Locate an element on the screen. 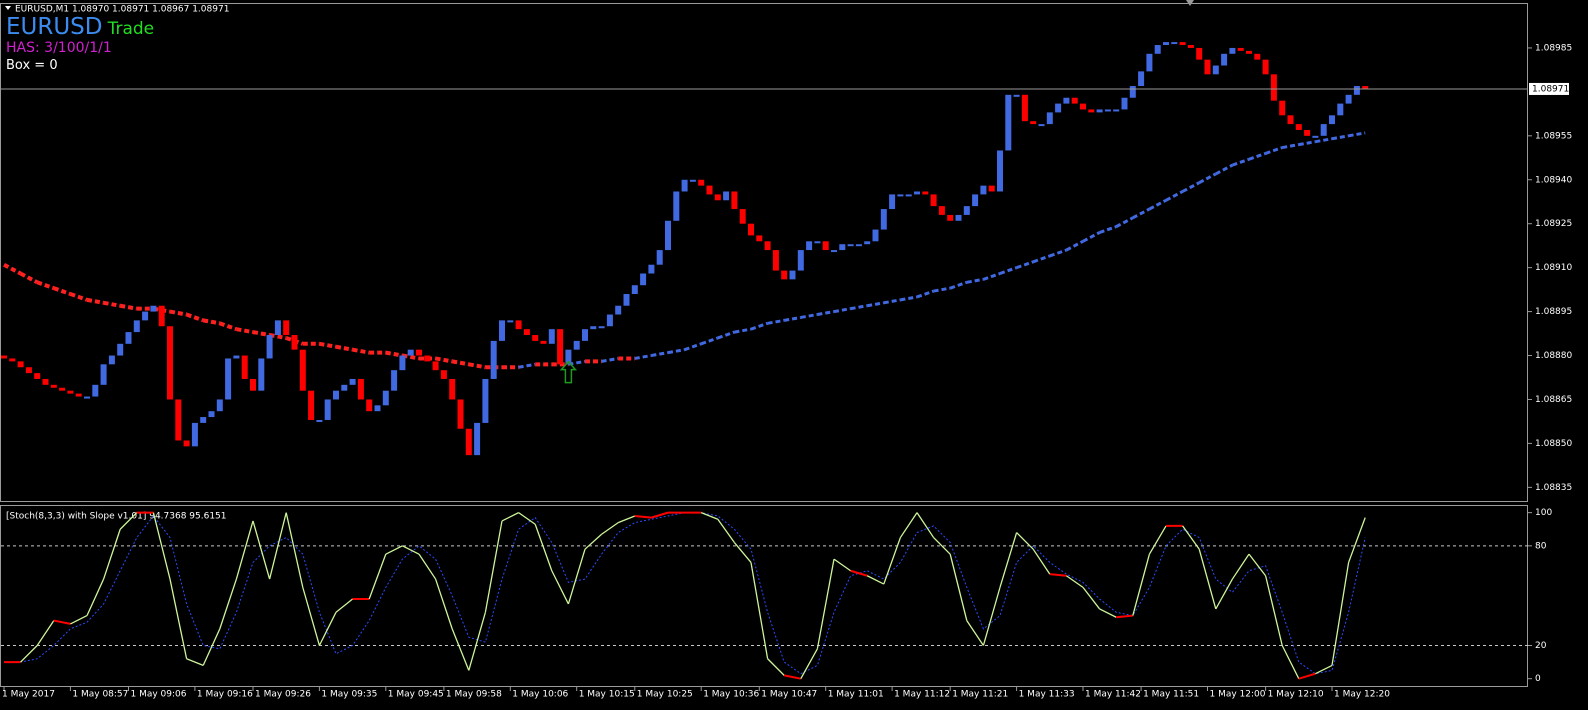 Image resolution: width=1588 pixels, height=710 pixels. x-tick-label: 1 May 11:21 is located at coordinates (980, 695).